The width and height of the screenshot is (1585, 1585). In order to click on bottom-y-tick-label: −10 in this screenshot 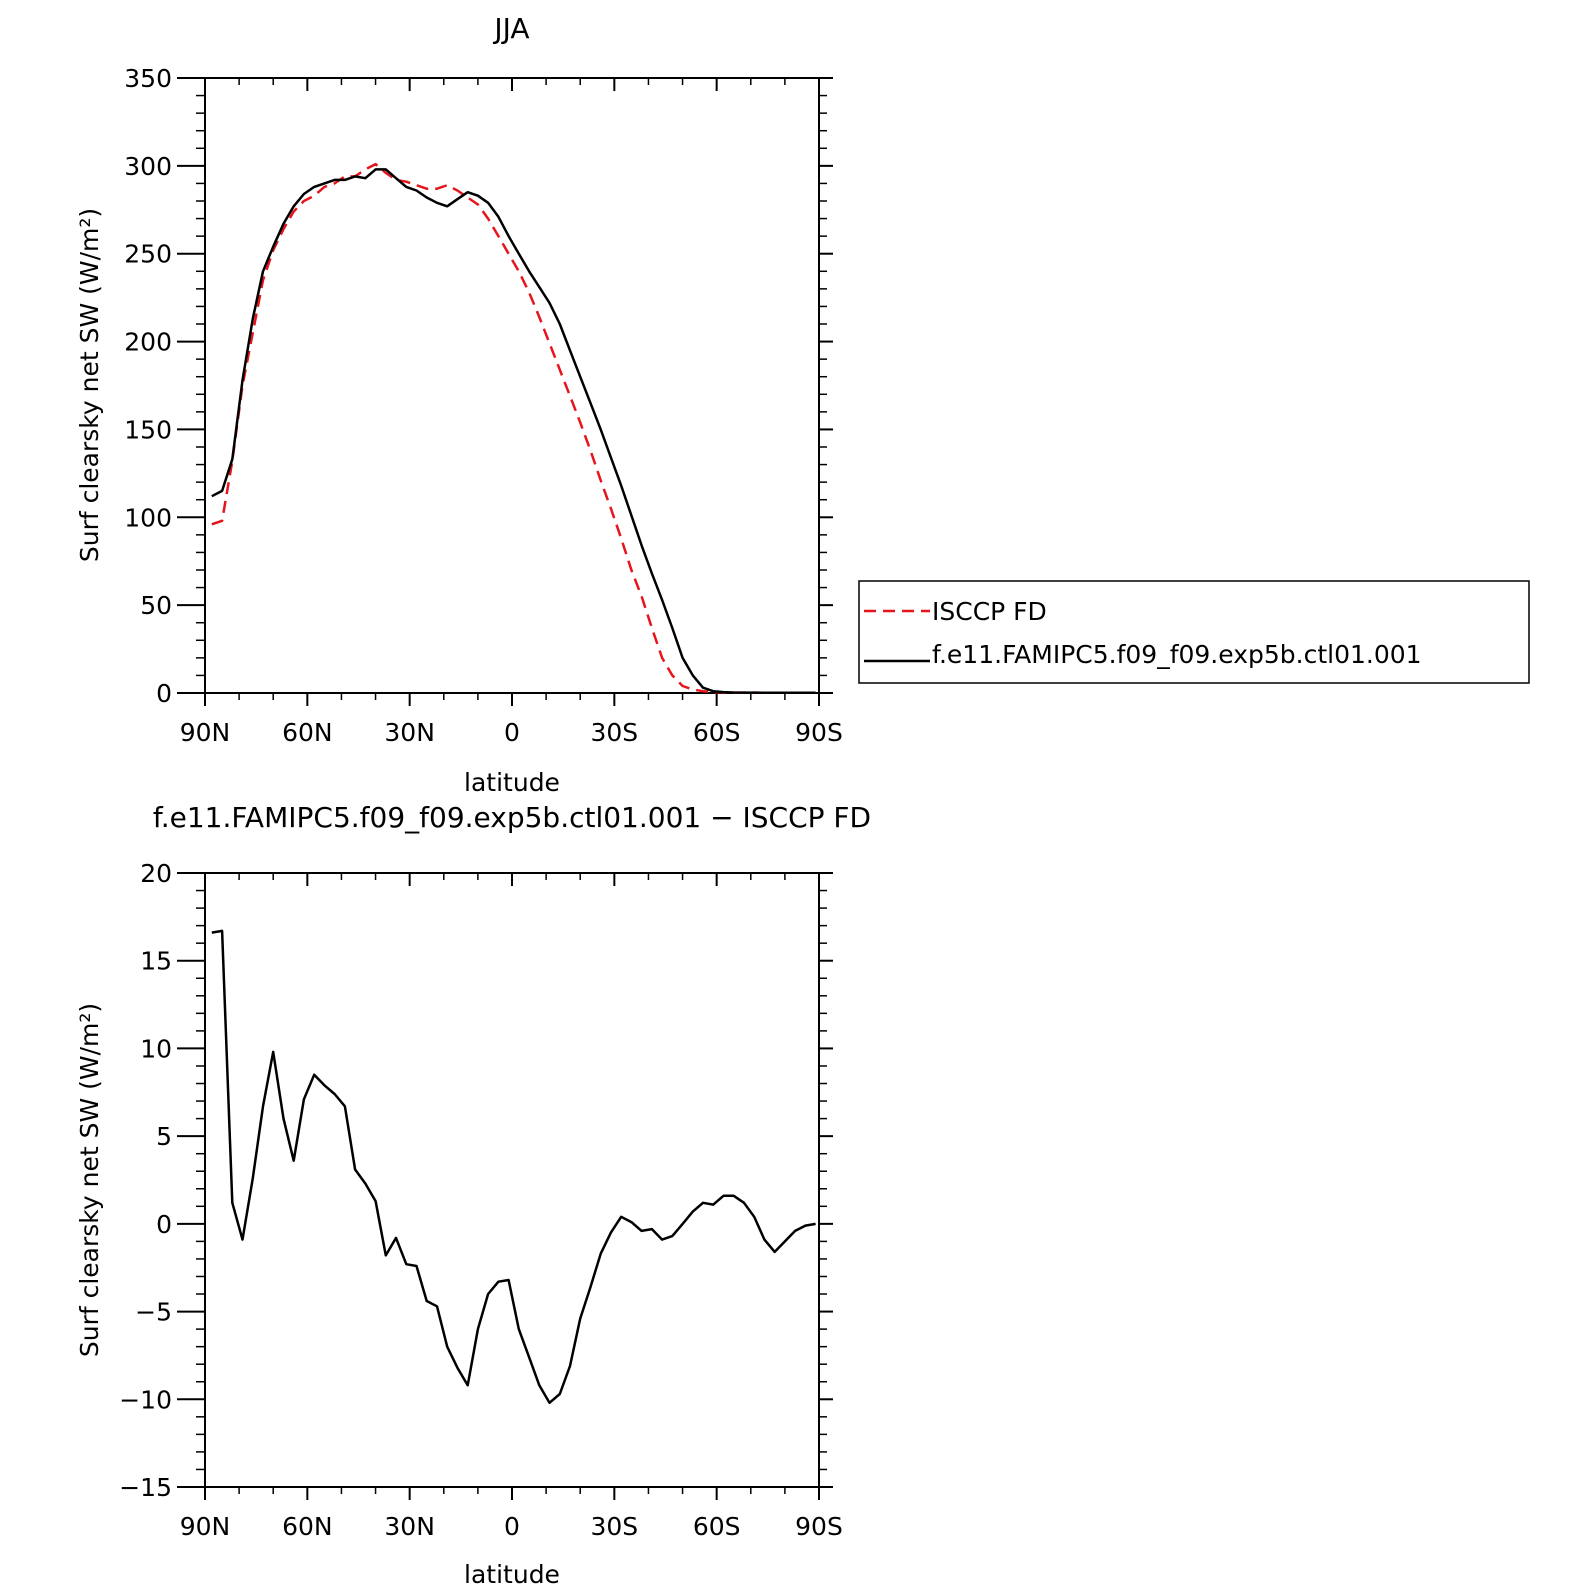, I will do `click(145, 1399)`.